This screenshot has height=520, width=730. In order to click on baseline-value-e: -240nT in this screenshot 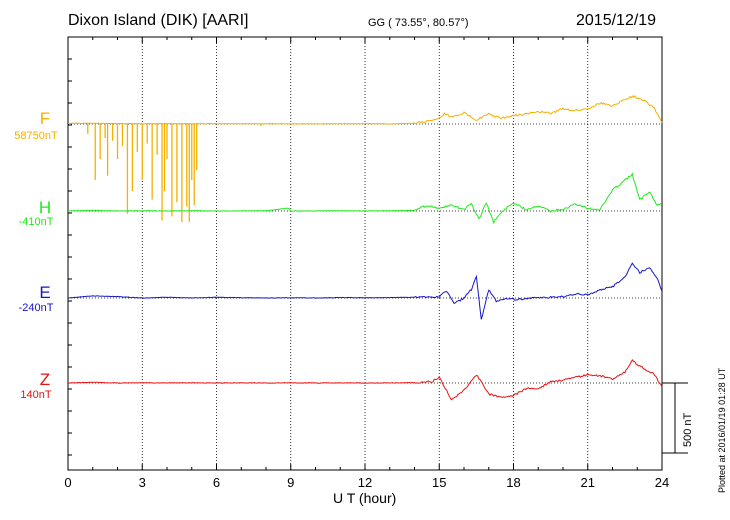, I will do `click(36, 308)`.